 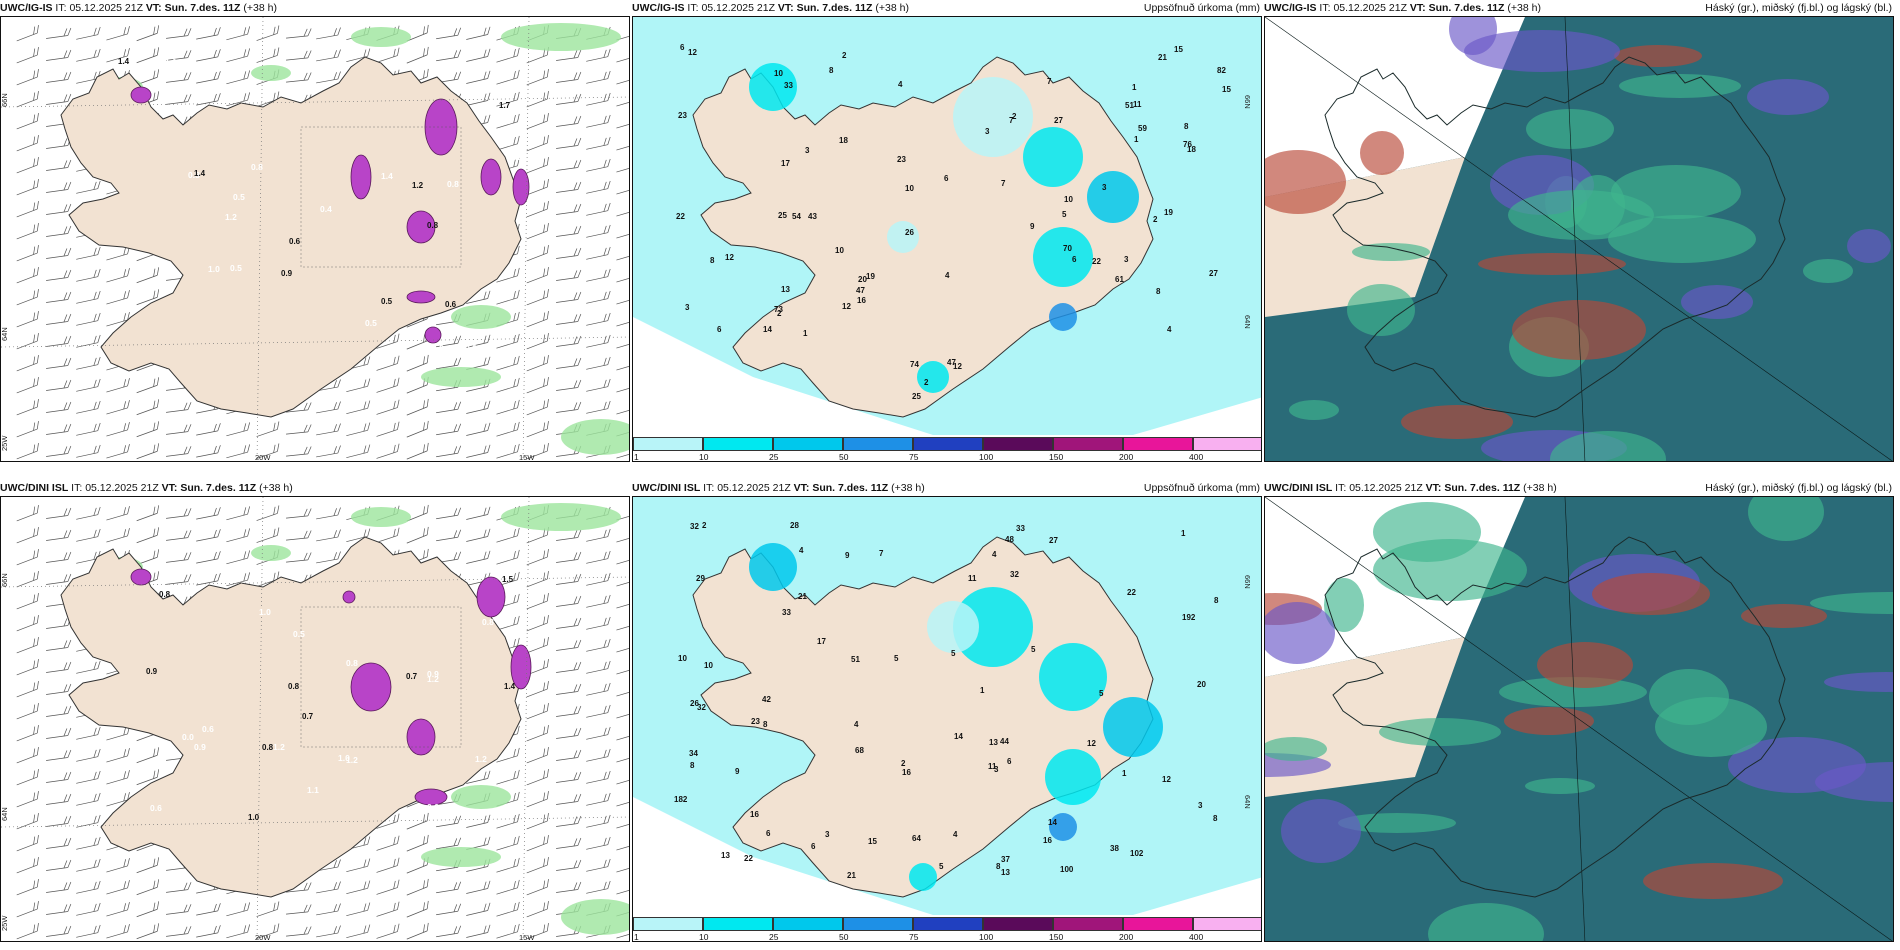 I want to click on precip-value: 25, so click(x=782, y=215).